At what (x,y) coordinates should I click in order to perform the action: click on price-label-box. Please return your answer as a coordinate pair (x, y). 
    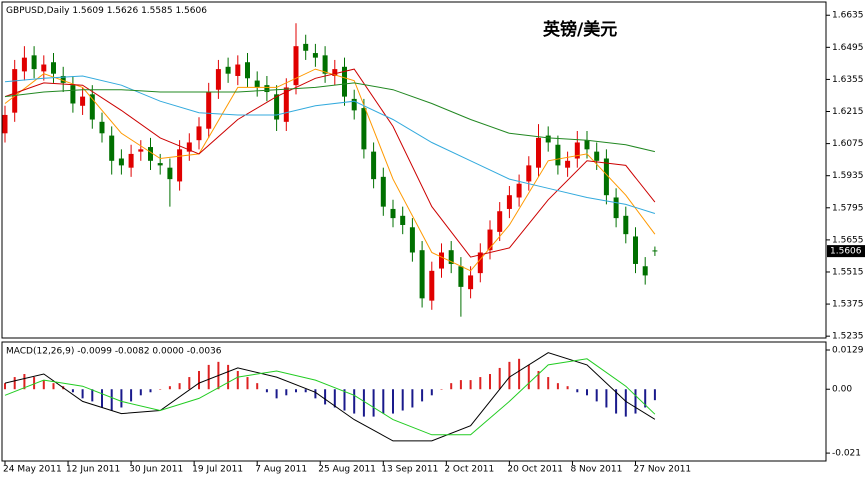
    Looking at the image, I should click on (846, 251).